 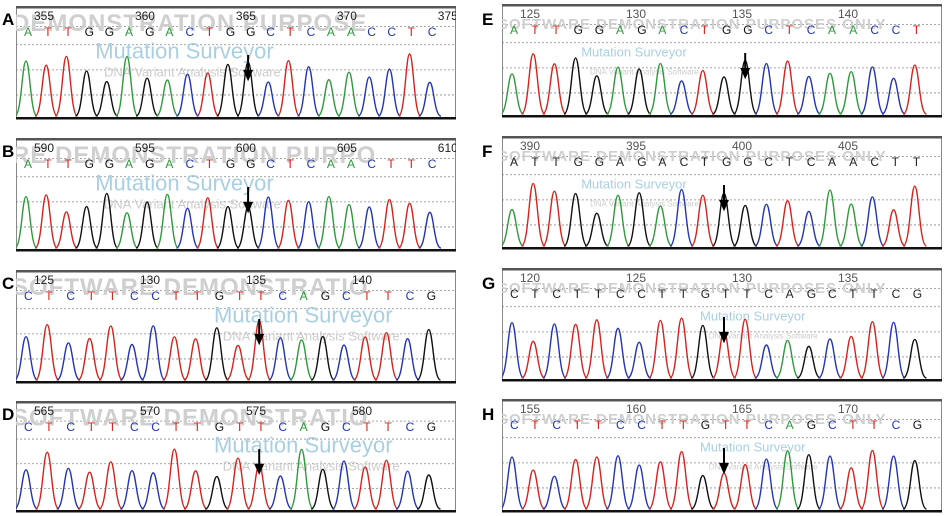 I want to click on position-number: 565, so click(x=44, y=411).